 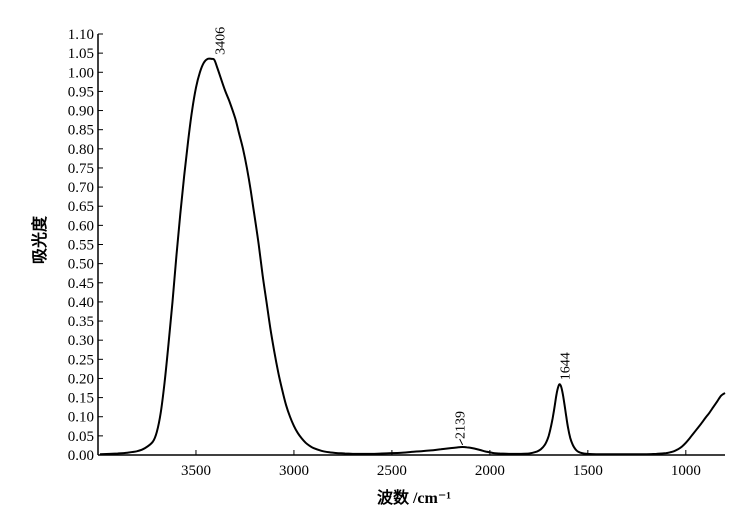 What do you see at coordinates (81, 303) in the screenshot?
I see `y-tick-label: 0.40` at bounding box center [81, 303].